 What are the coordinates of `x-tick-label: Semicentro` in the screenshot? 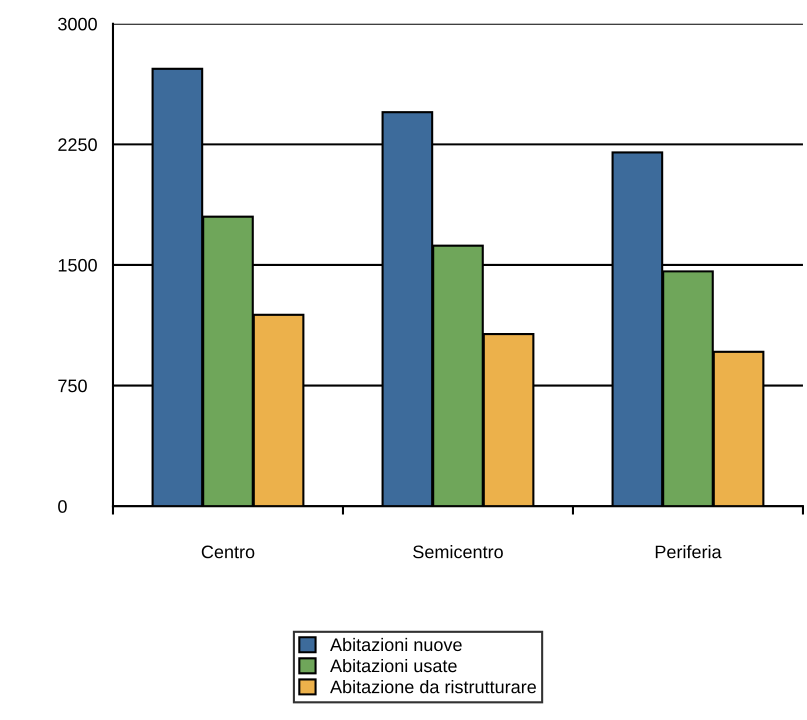 It's located at (458, 551).